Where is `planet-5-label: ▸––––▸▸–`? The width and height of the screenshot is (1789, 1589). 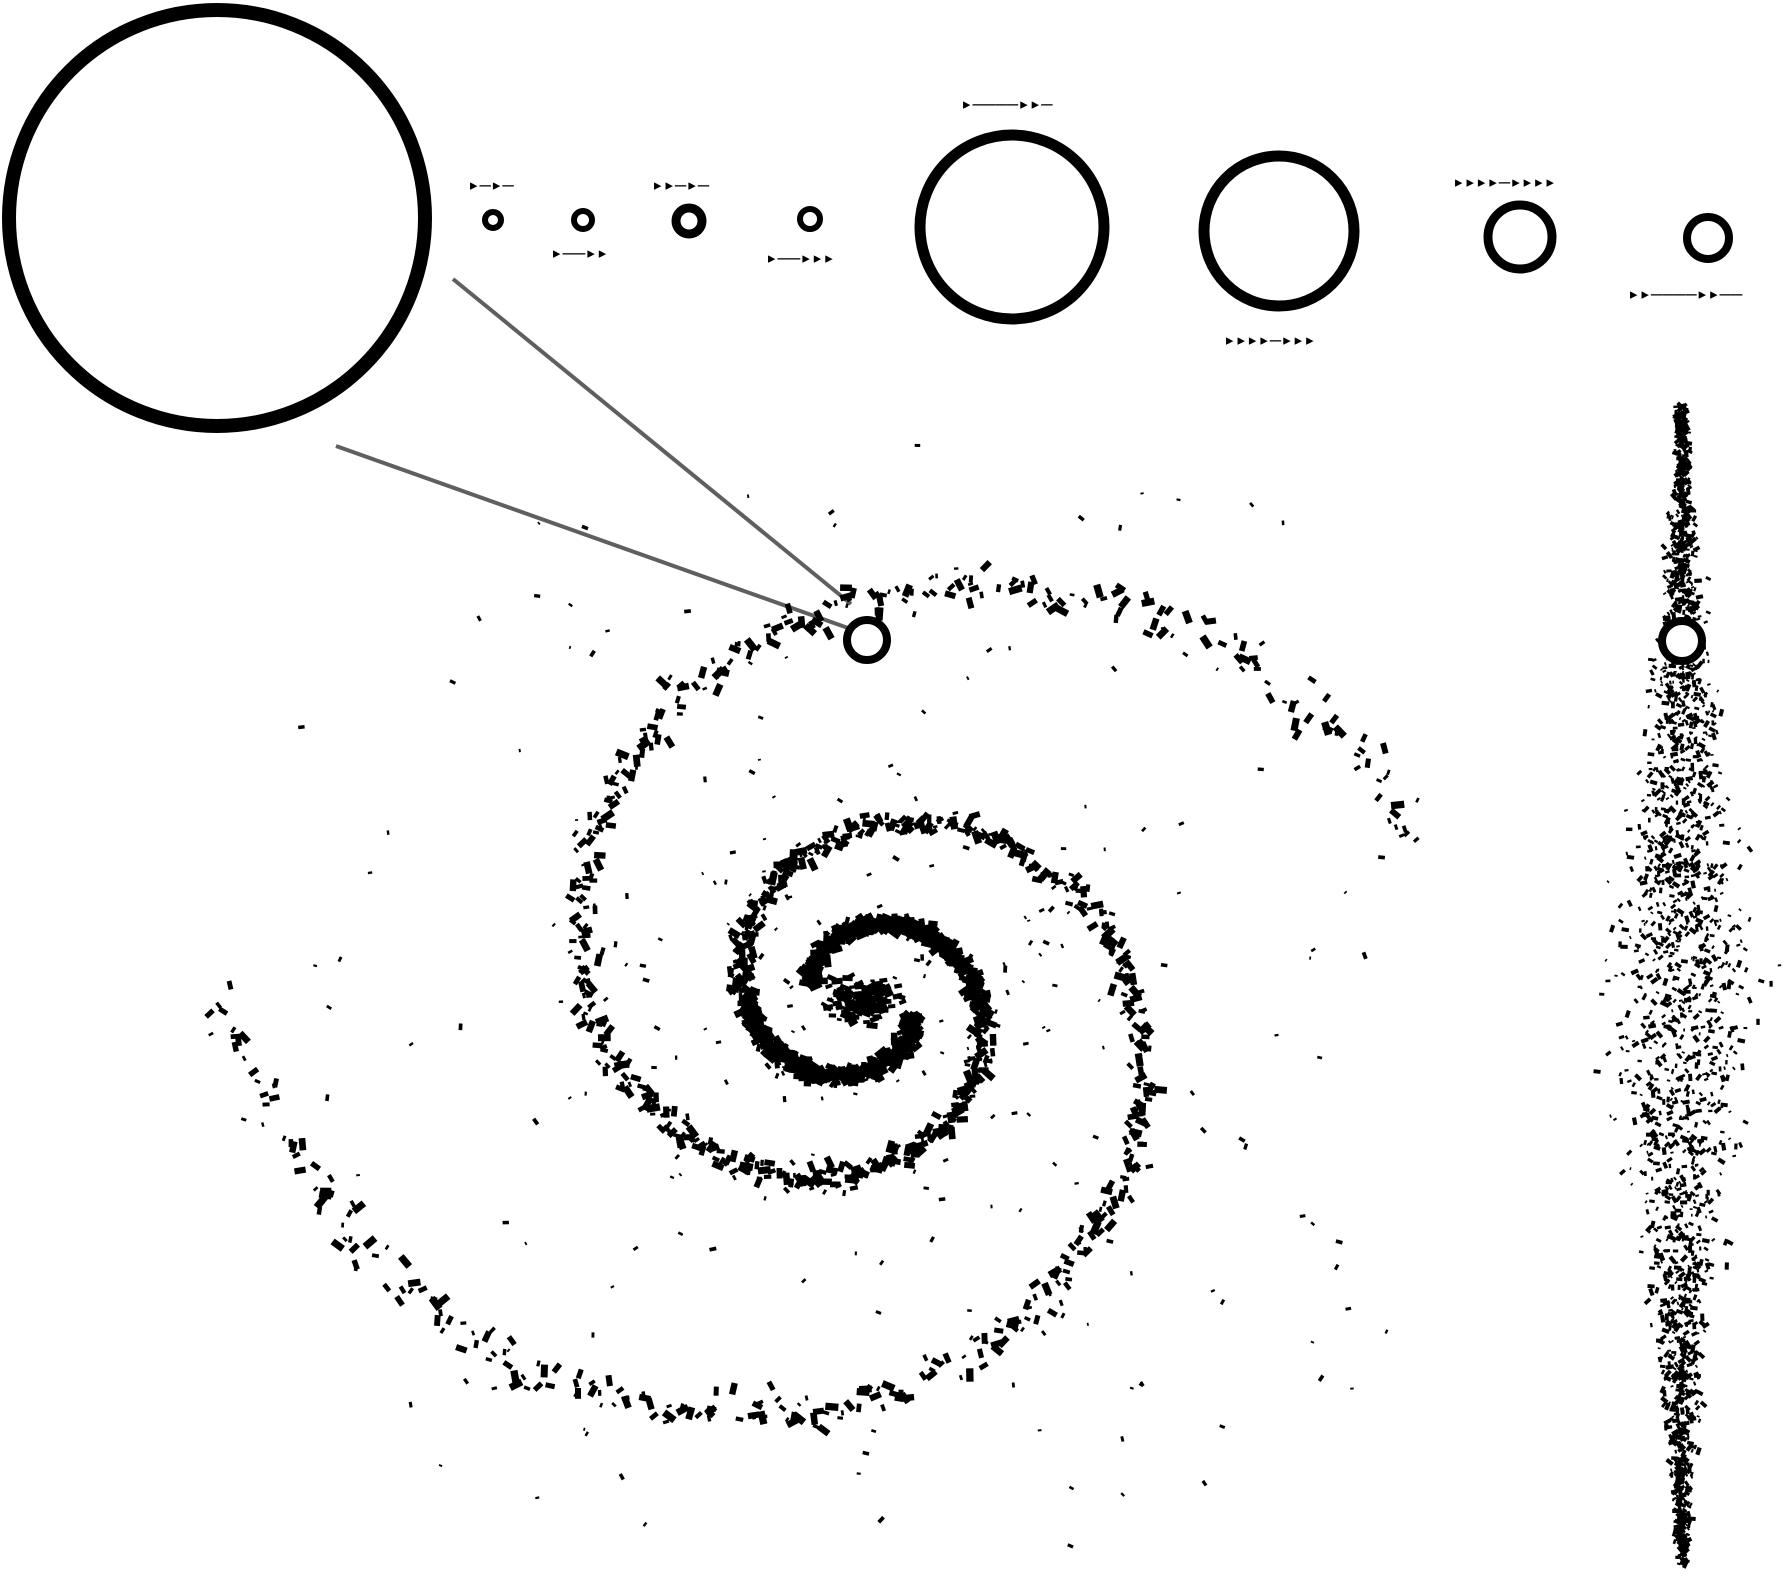
planet-5-label: ▸––––▸▸– is located at coordinates (1007, 104).